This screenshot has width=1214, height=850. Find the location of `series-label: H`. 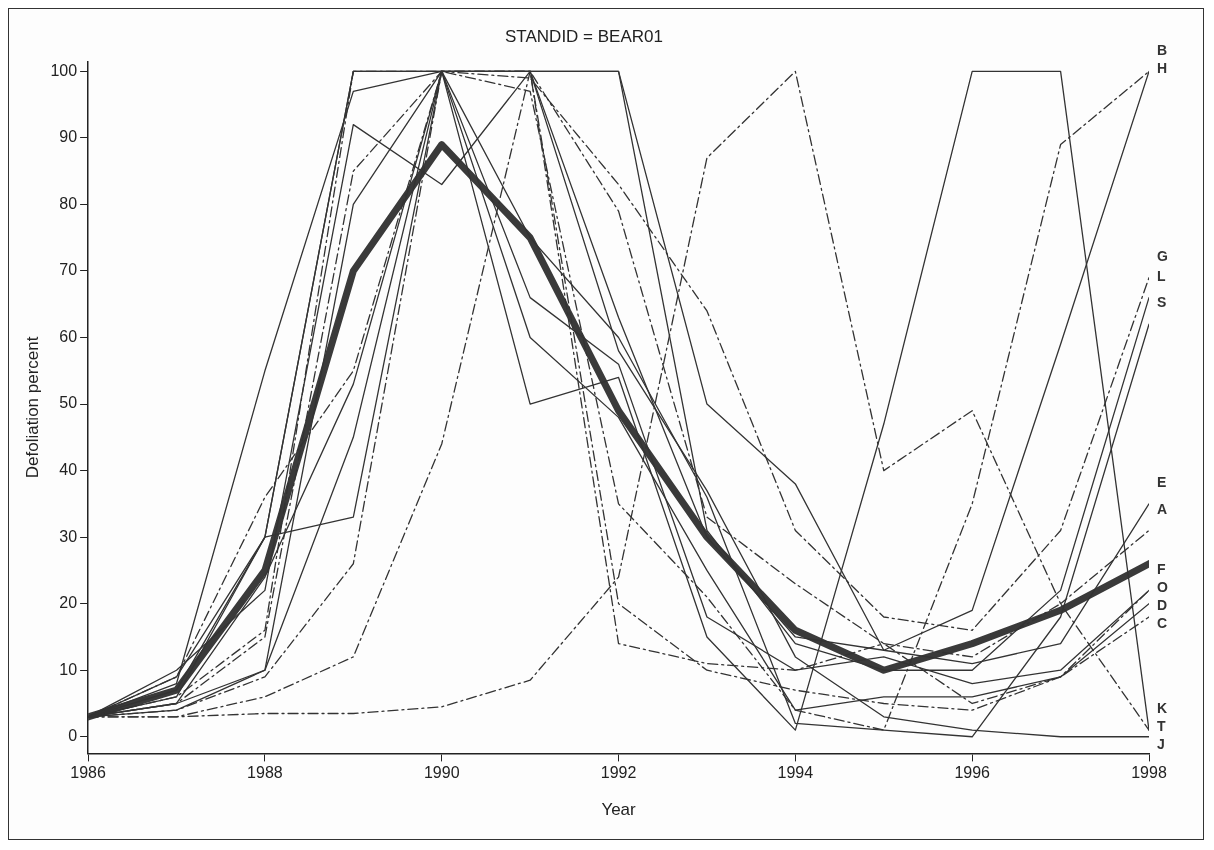

series-label: H is located at coordinates (1162, 67).